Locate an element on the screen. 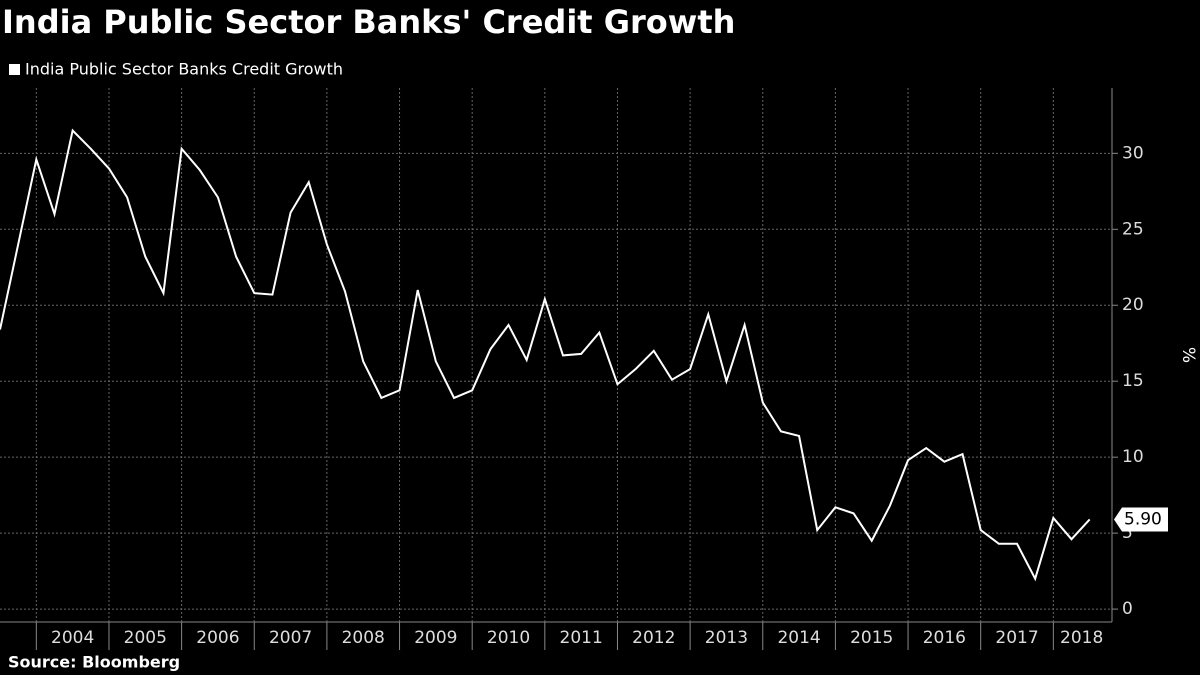 The height and width of the screenshot is (675, 1200). x-tick-label: 2007 is located at coordinates (290, 638).